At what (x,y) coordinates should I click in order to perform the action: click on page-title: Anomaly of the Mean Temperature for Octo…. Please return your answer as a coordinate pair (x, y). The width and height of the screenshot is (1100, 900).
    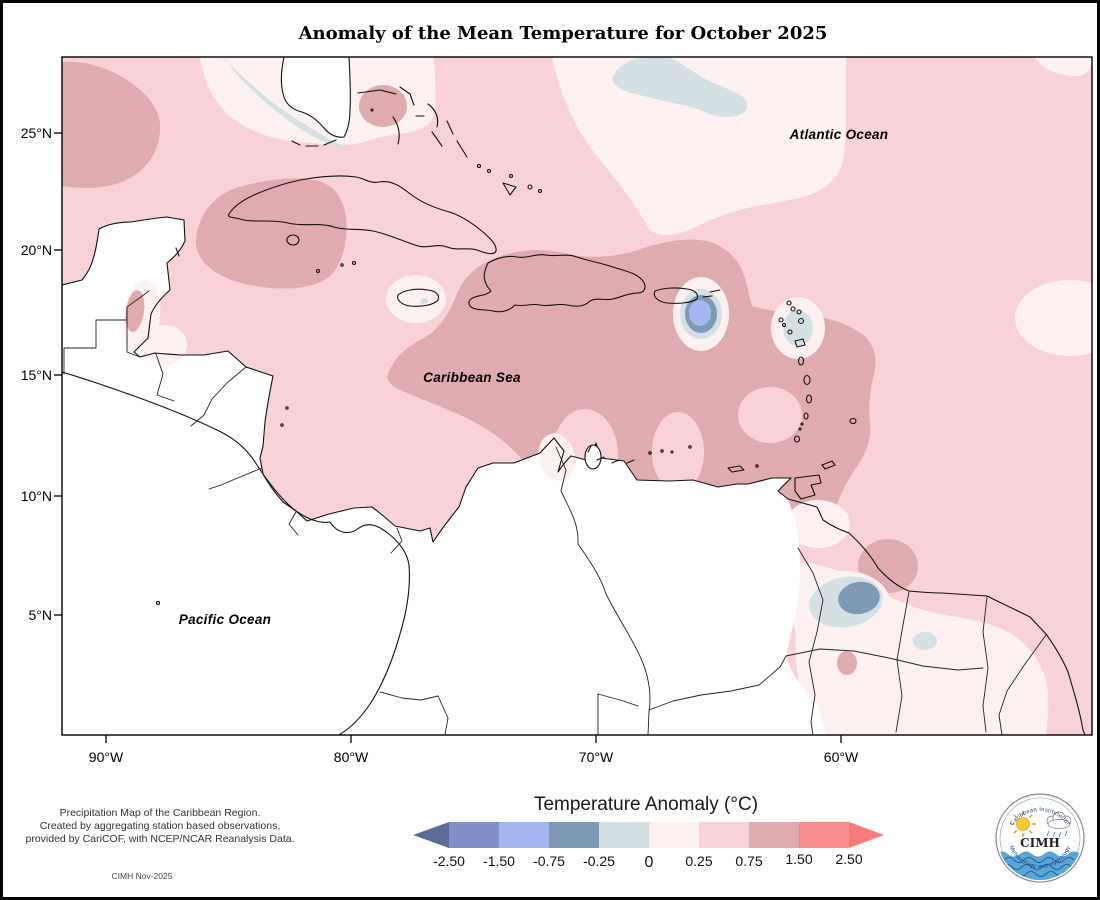
    Looking at the image, I should click on (563, 33).